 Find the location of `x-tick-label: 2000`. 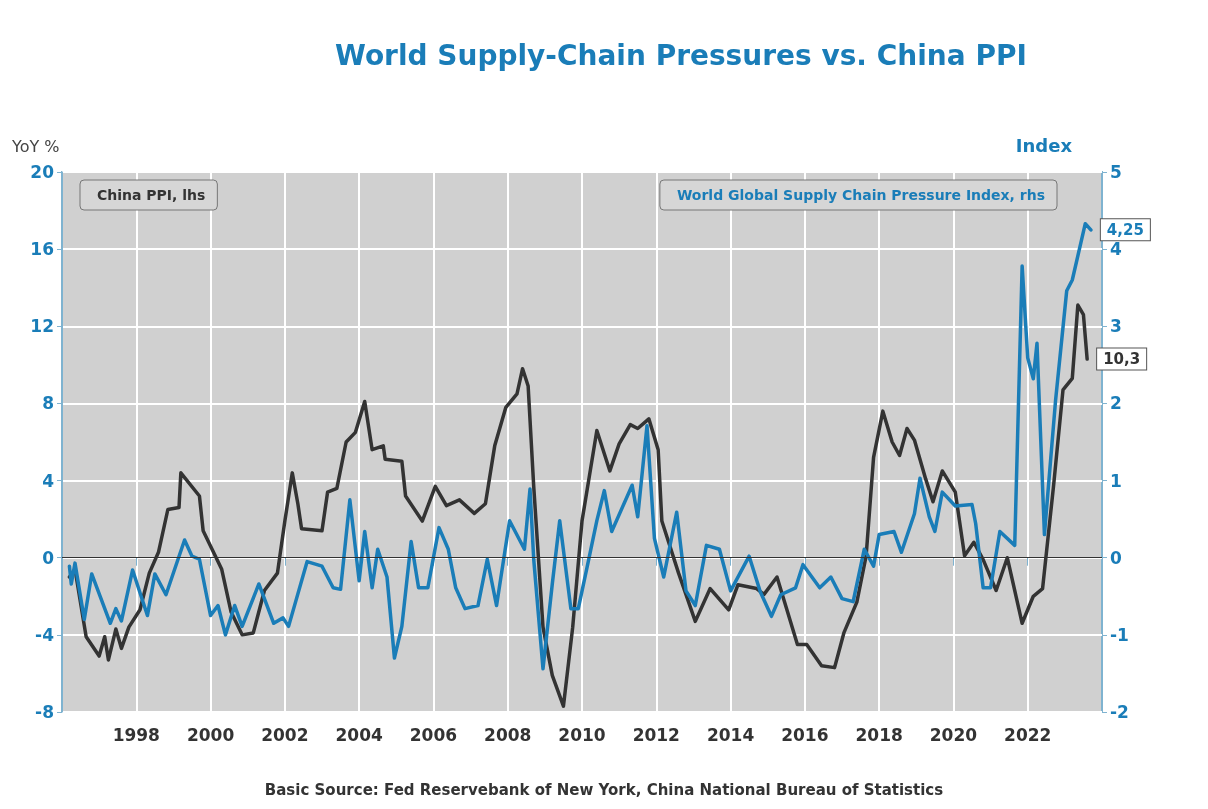

x-tick-label: 2000 is located at coordinates (210, 734).